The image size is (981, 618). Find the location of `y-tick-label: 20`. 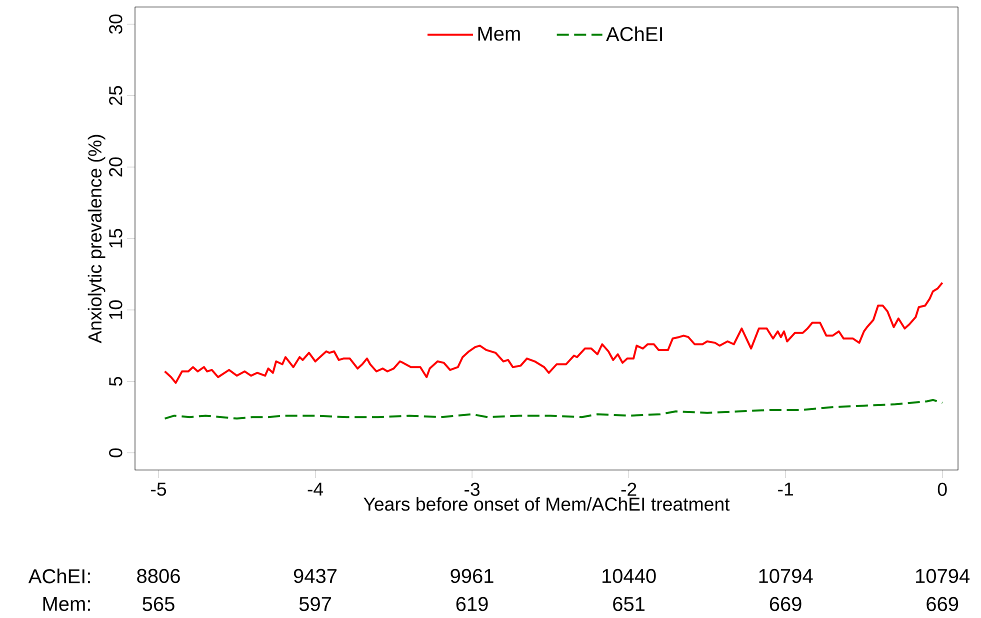

y-tick-label: 20 is located at coordinates (115, 166).